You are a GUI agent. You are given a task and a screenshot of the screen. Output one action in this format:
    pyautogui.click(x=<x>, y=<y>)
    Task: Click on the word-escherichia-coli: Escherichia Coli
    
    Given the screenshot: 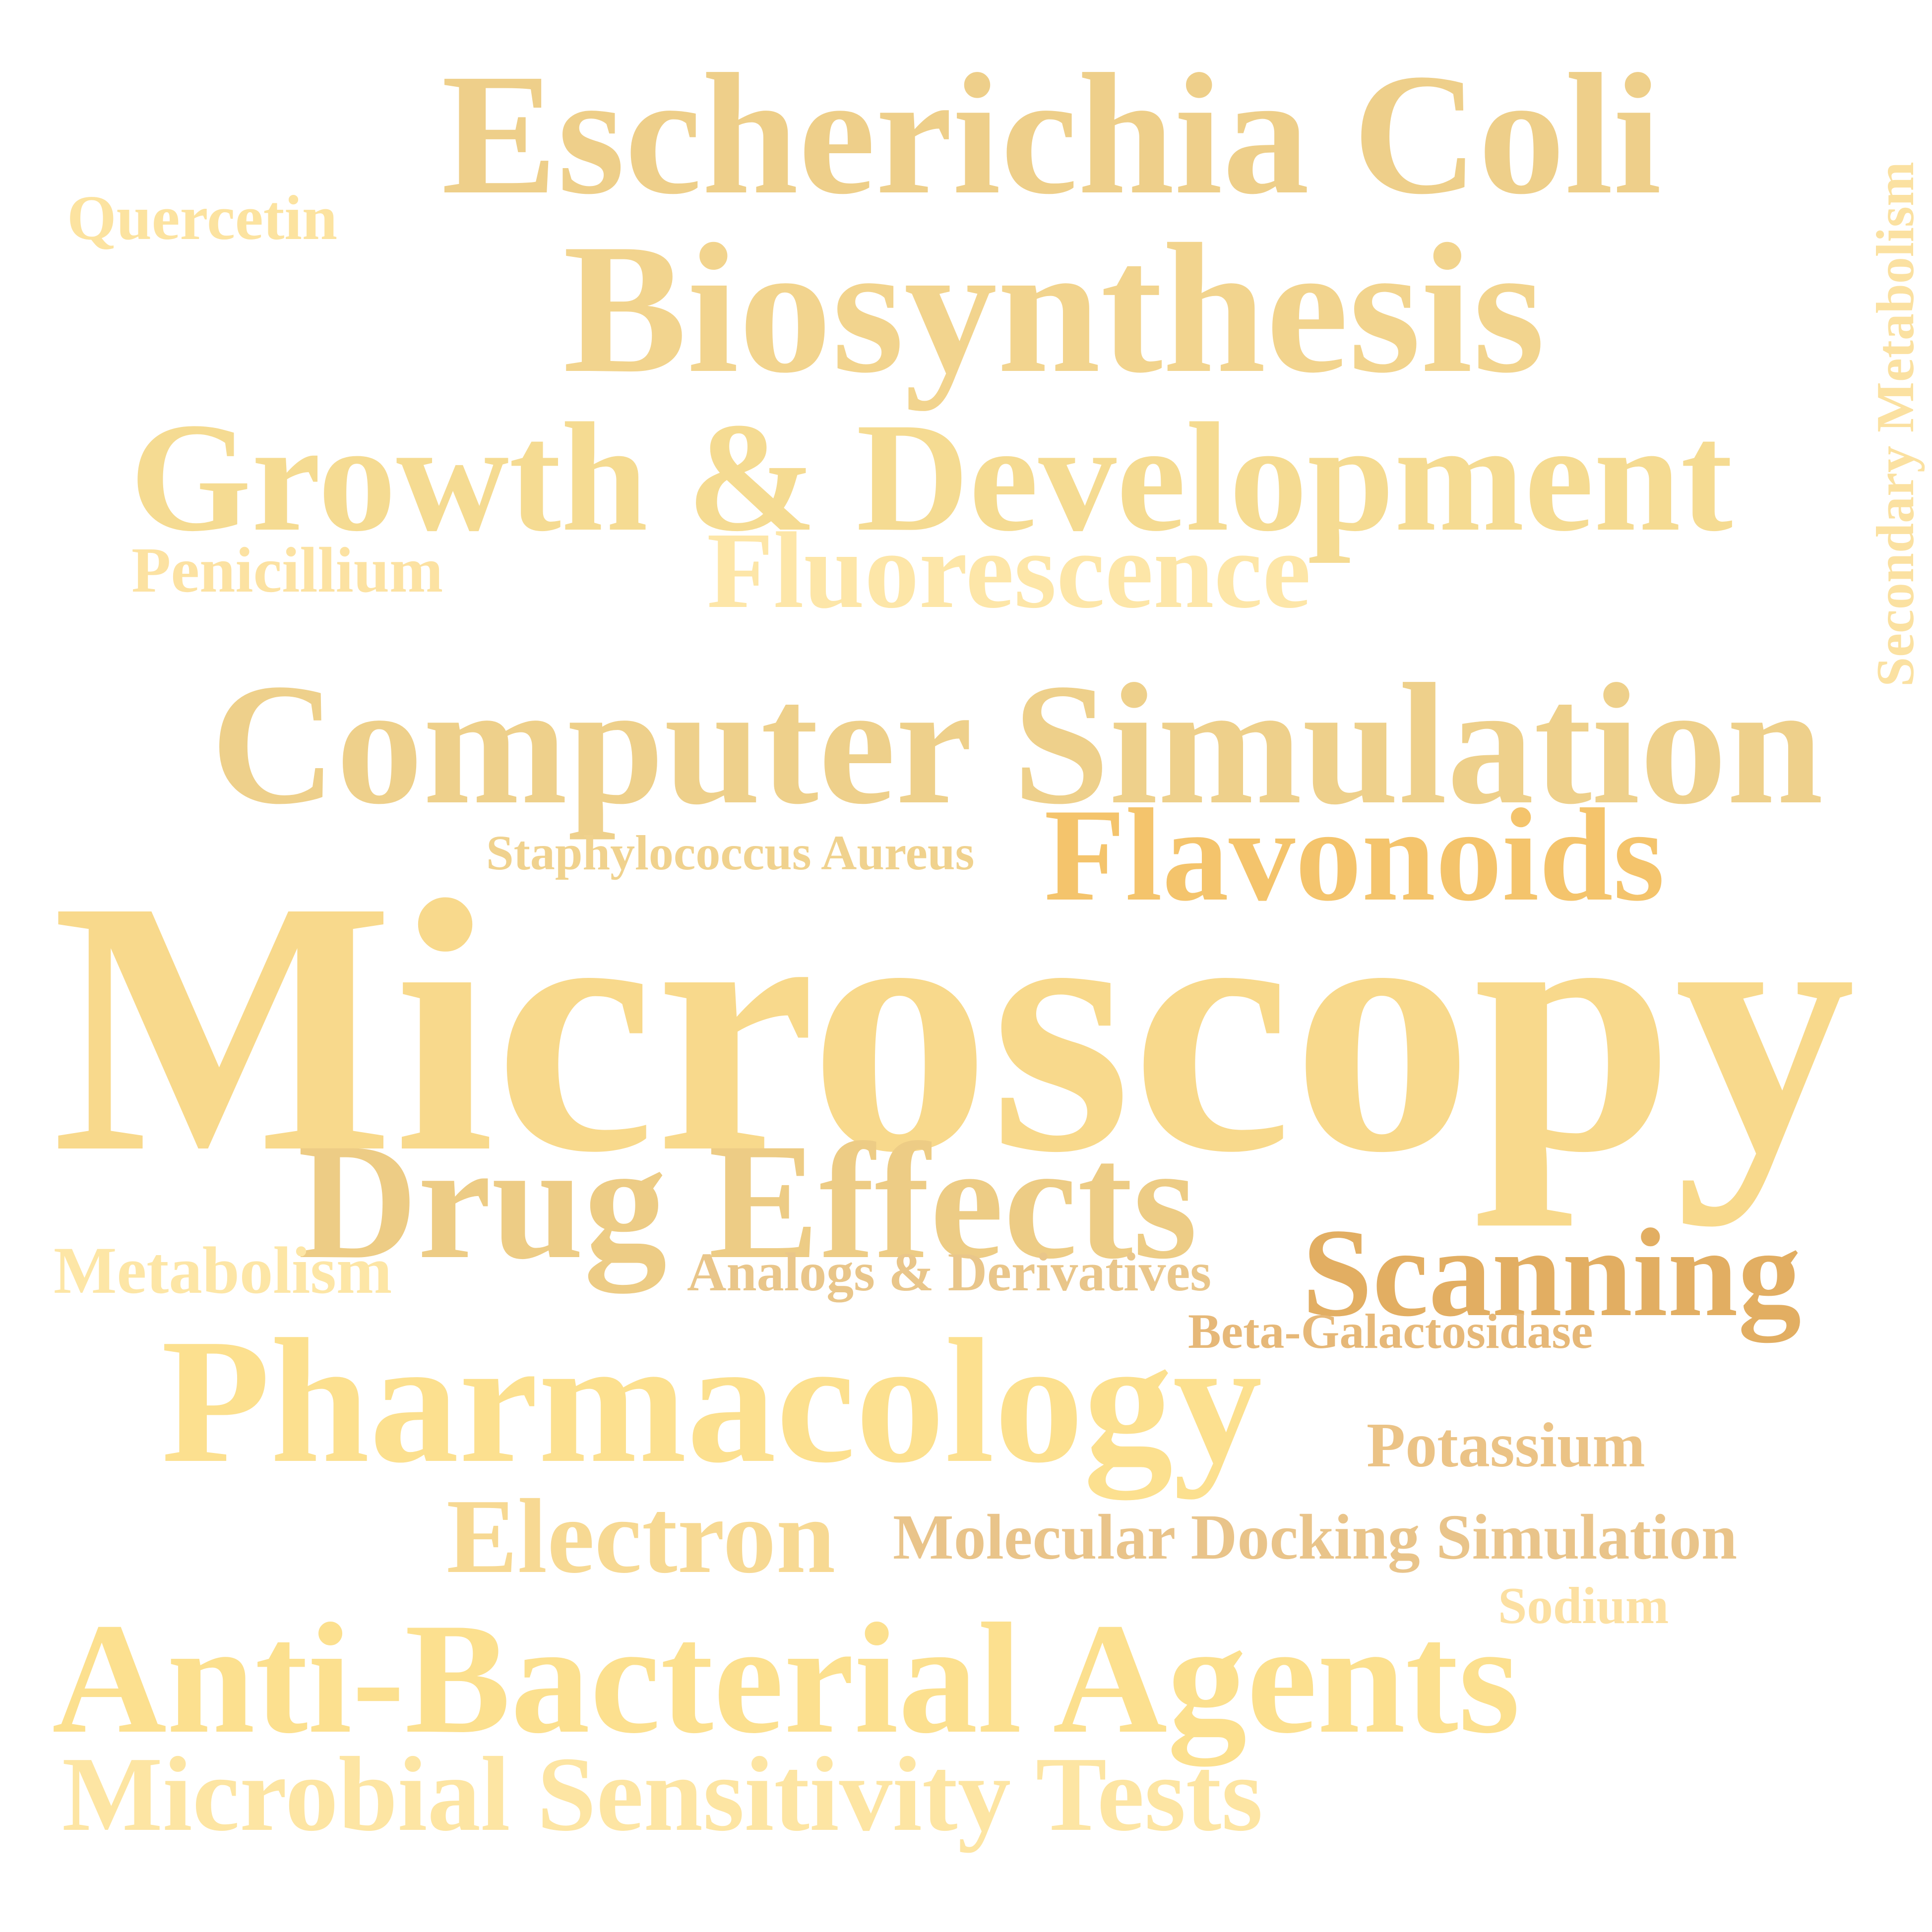 What is the action you would take?
    pyautogui.click(x=1051, y=134)
    